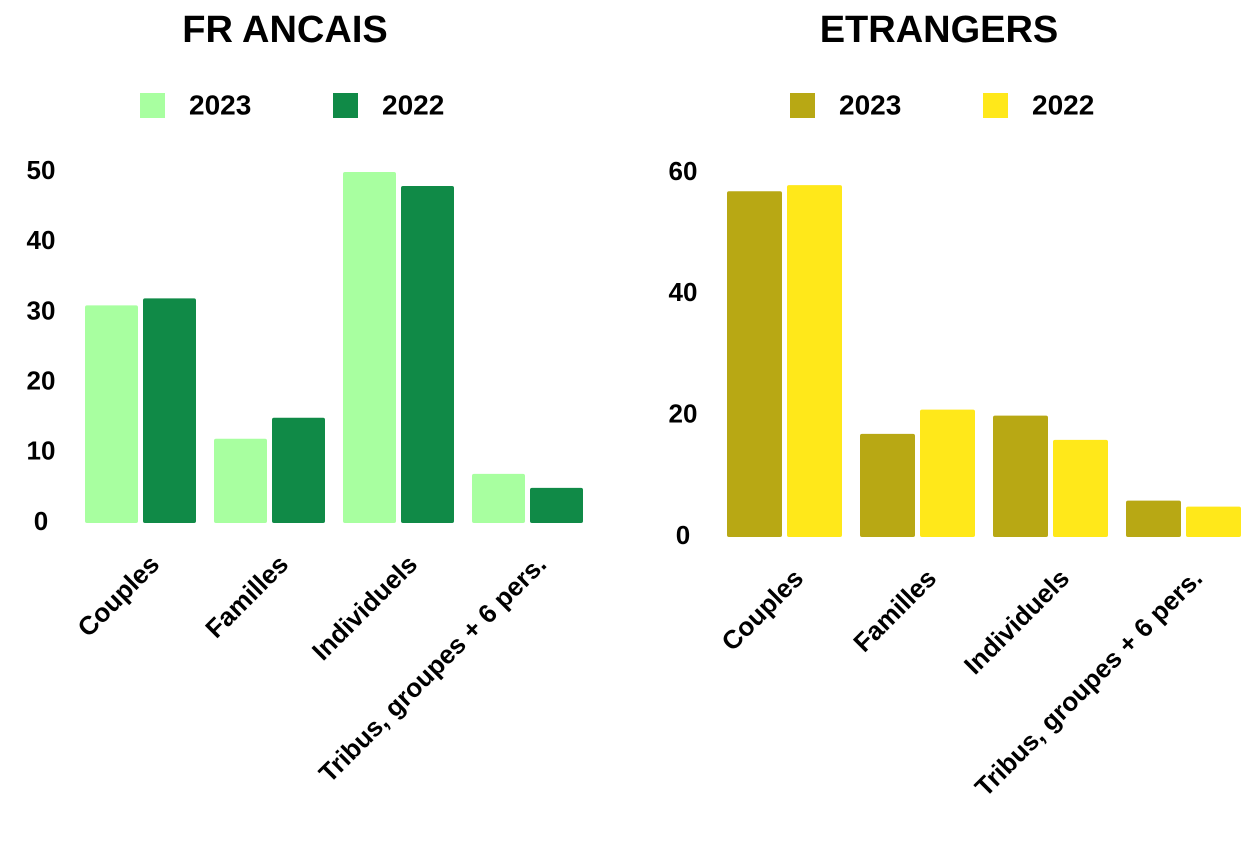 The image size is (1241, 849). Describe the element at coordinates (939, 30) in the screenshot. I see `chart-title: ETRANGERS` at that location.